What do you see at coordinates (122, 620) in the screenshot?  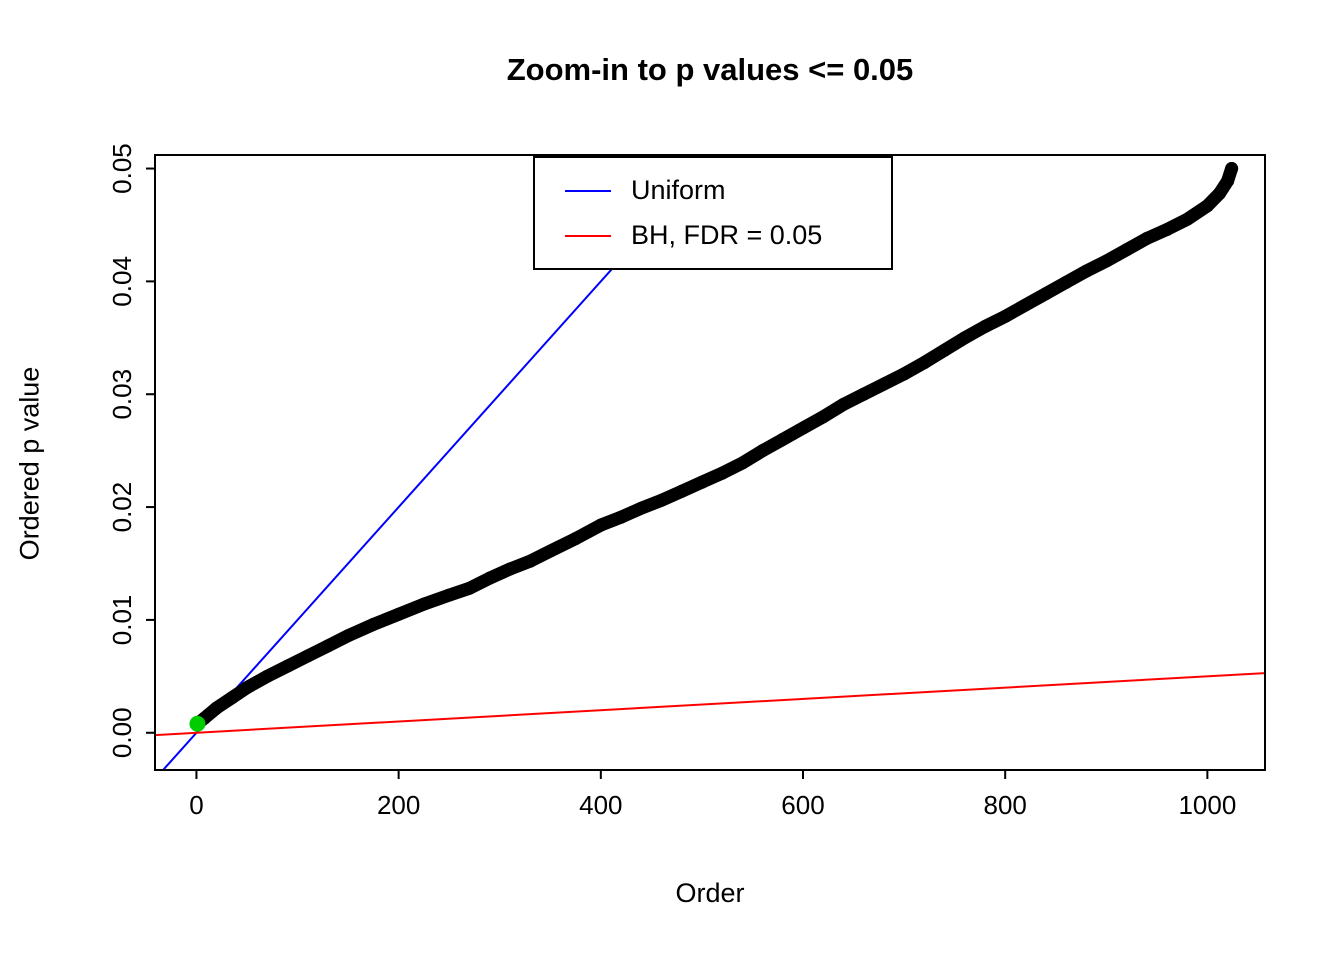 I see `y-tick-label: 0.01` at bounding box center [122, 620].